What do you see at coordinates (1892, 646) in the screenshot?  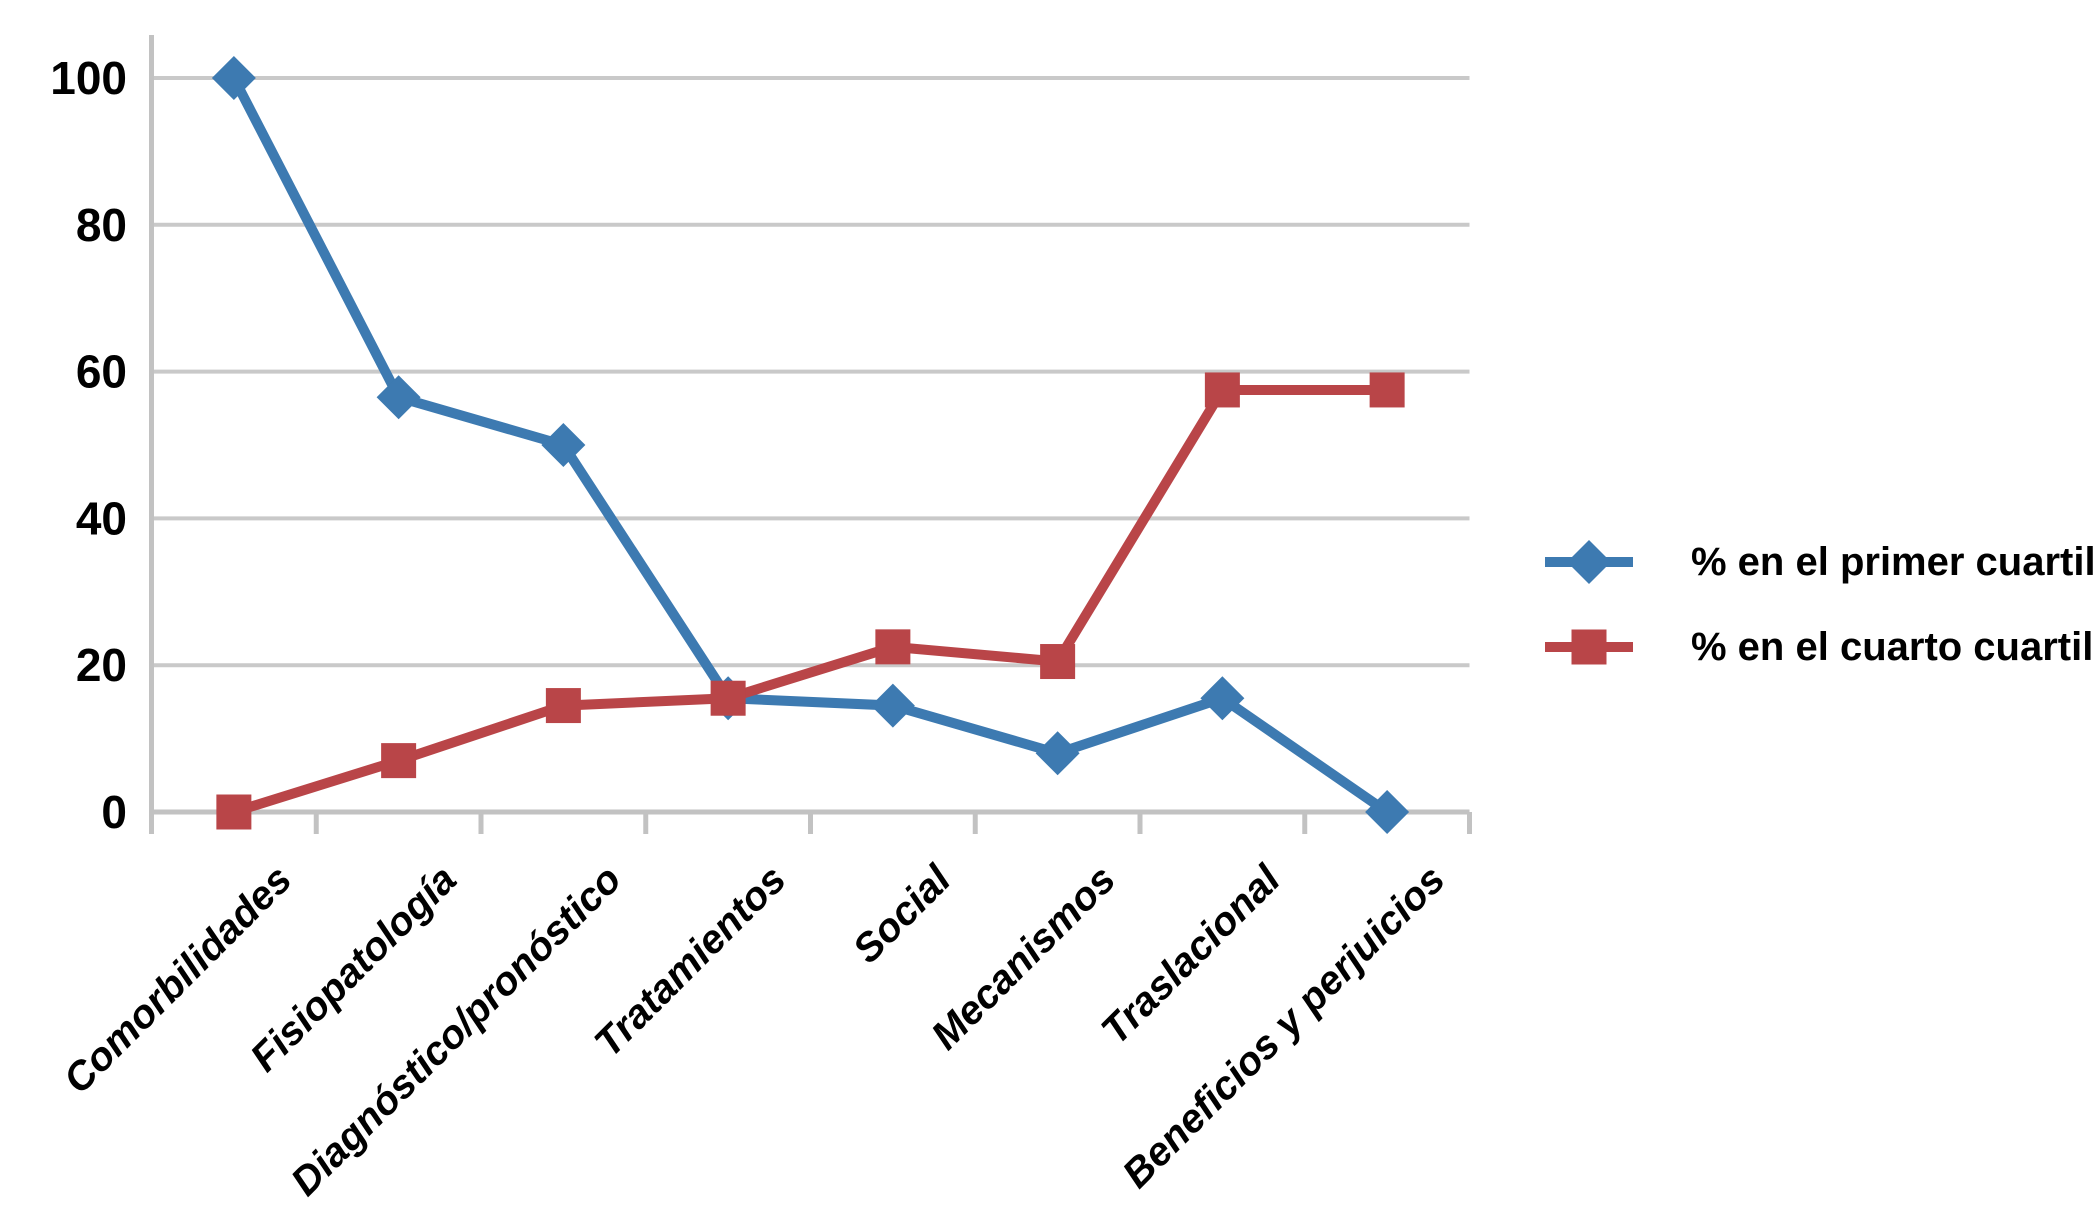 I see `legend-label-cuarto-cuartil: % en el cuarto cuartil` at bounding box center [1892, 646].